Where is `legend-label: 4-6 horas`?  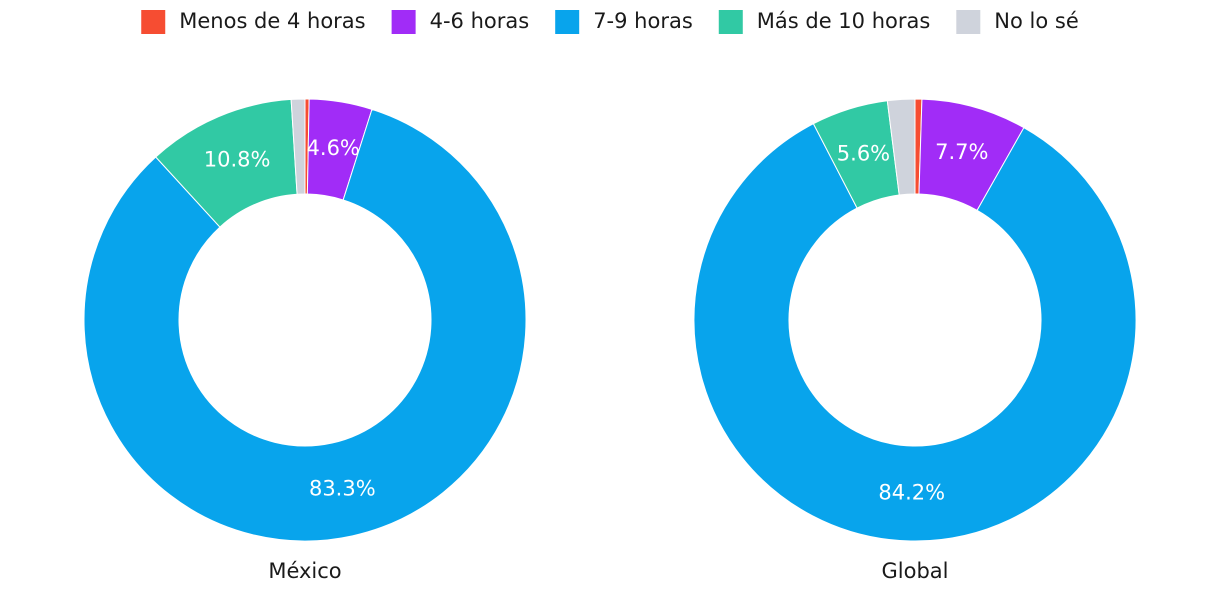 legend-label: 4-6 horas is located at coordinates (480, 21).